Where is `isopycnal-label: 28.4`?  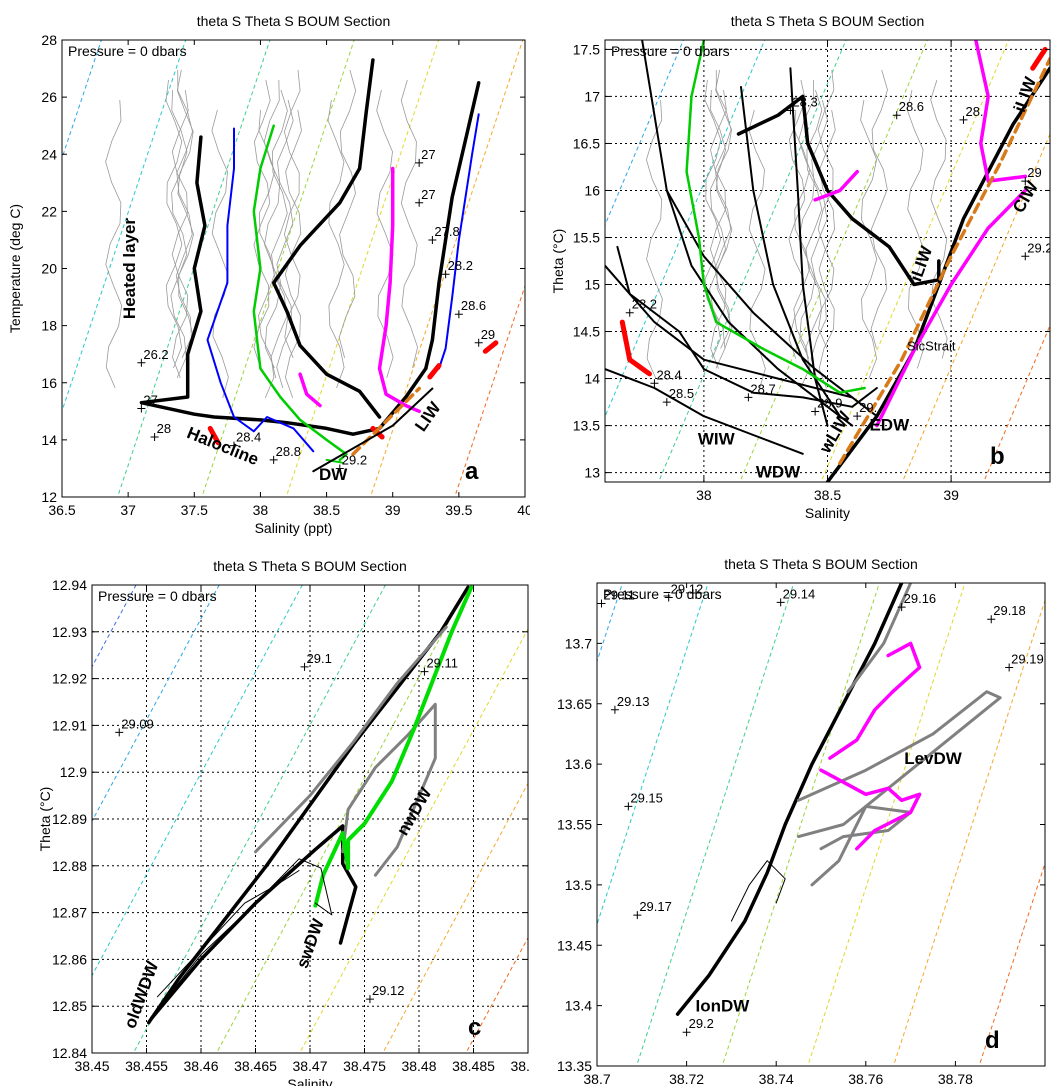
isopycnal-label: 28.4 is located at coordinates (668, 374).